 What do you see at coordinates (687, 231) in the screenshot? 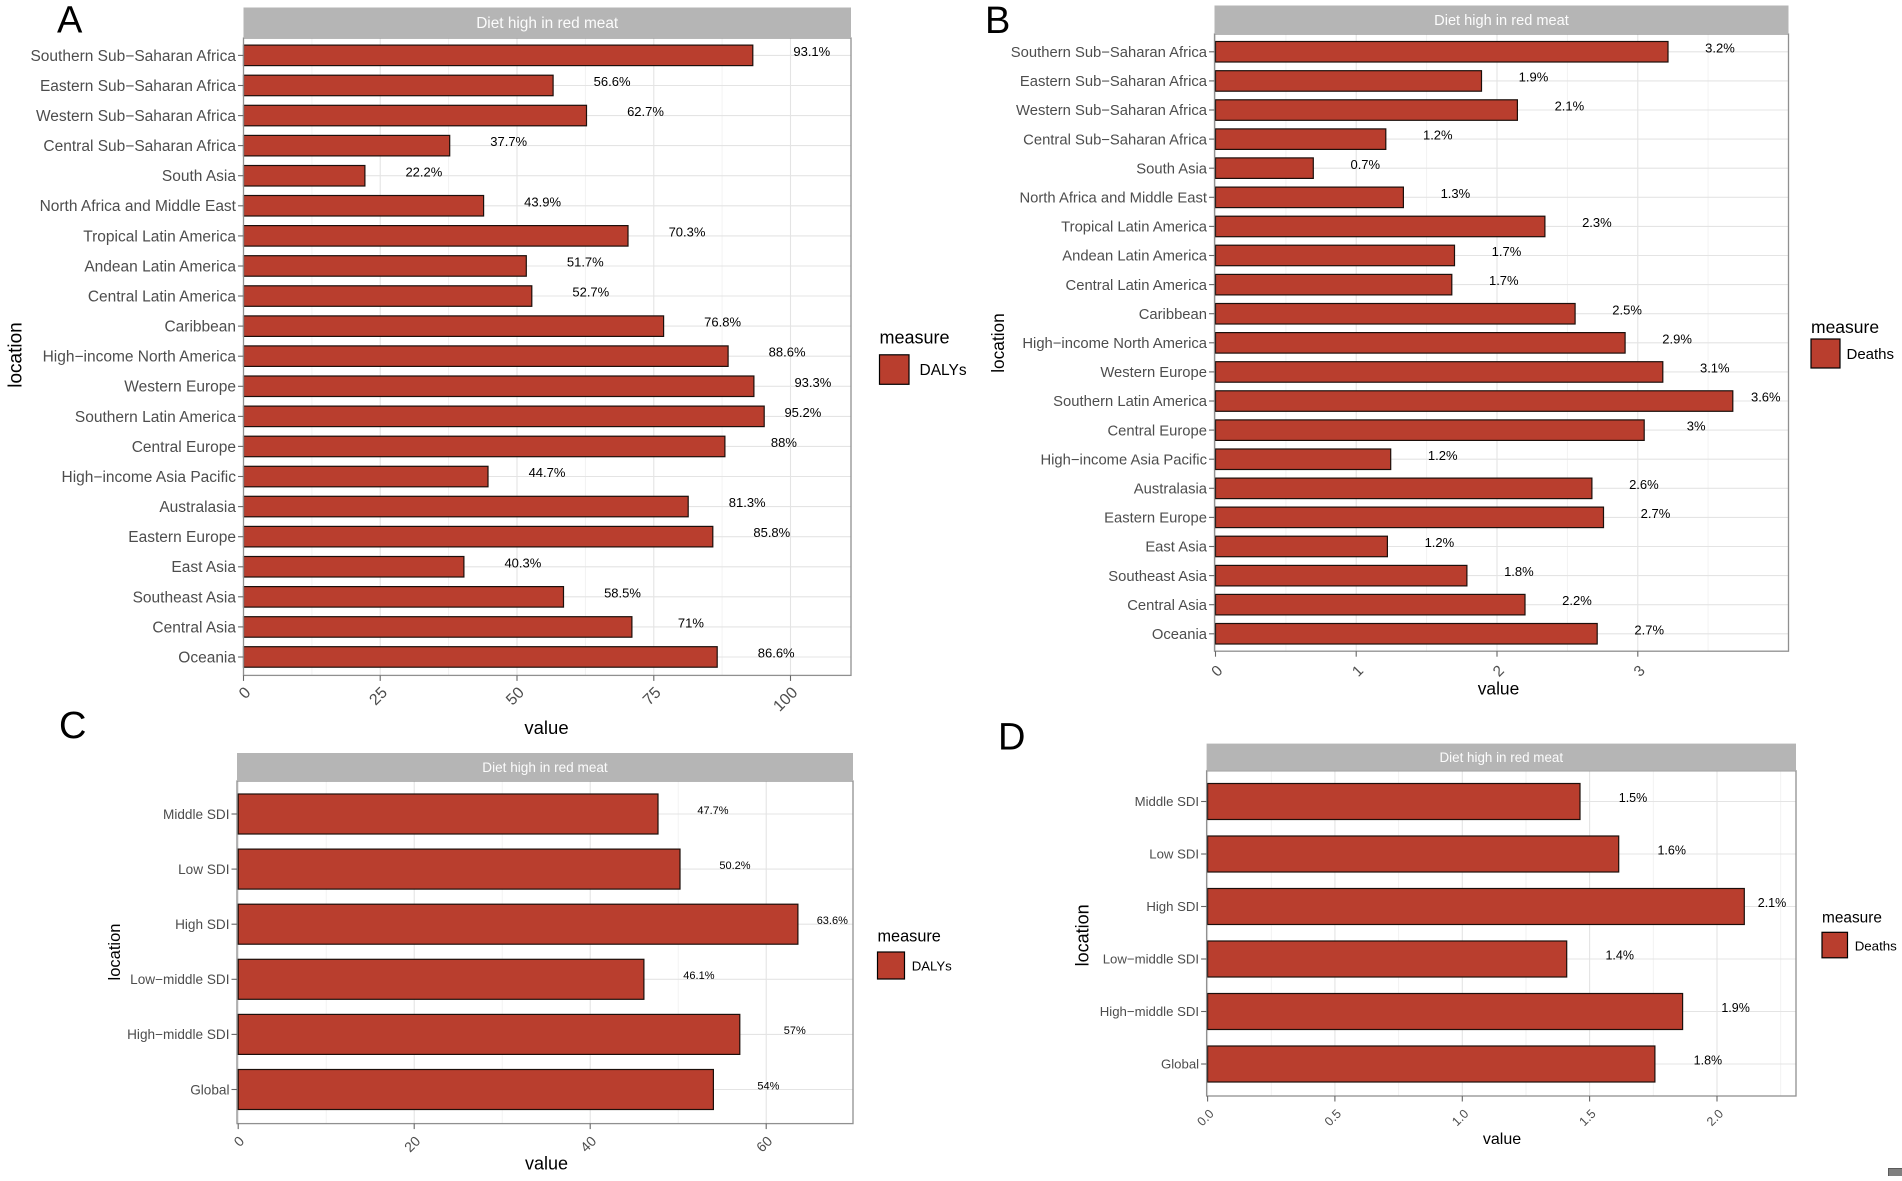
I see `svg-text: 70.3%` at bounding box center [687, 231].